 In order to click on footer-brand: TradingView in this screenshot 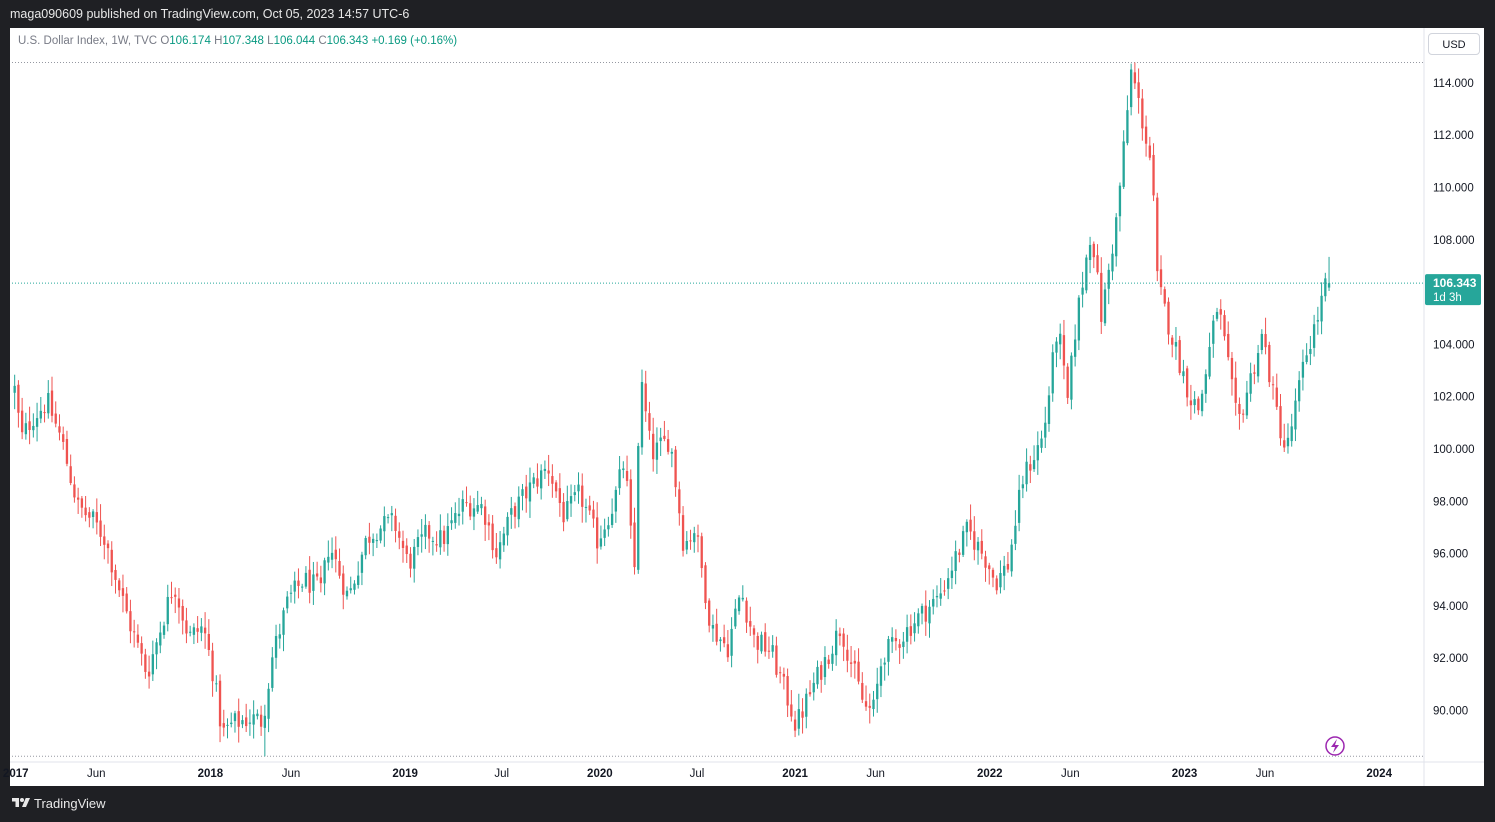, I will do `click(70, 803)`.